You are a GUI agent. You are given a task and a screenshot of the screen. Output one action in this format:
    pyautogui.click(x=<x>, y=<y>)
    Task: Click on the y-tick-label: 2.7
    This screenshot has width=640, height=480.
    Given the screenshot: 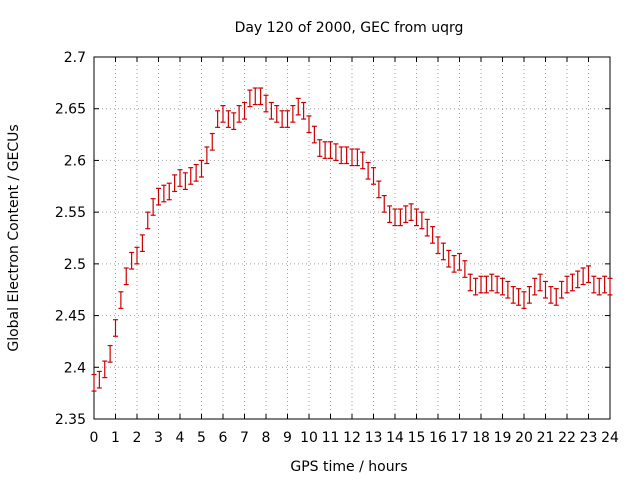 What is the action you would take?
    pyautogui.click(x=75, y=58)
    